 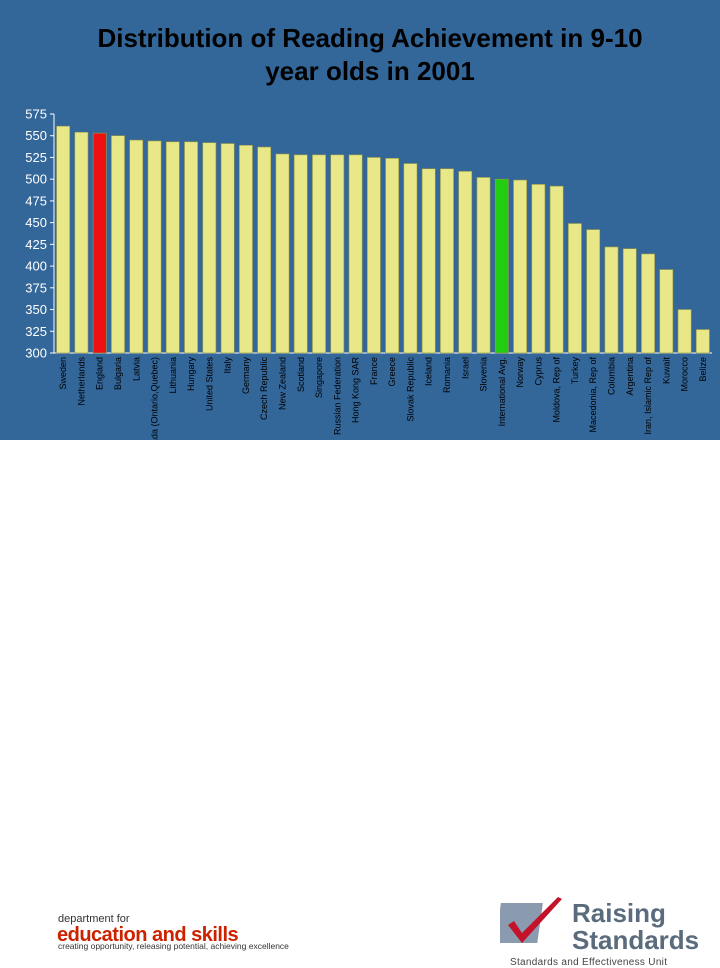 I want to click on x-tick-label: United States, so click(x=209, y=384).